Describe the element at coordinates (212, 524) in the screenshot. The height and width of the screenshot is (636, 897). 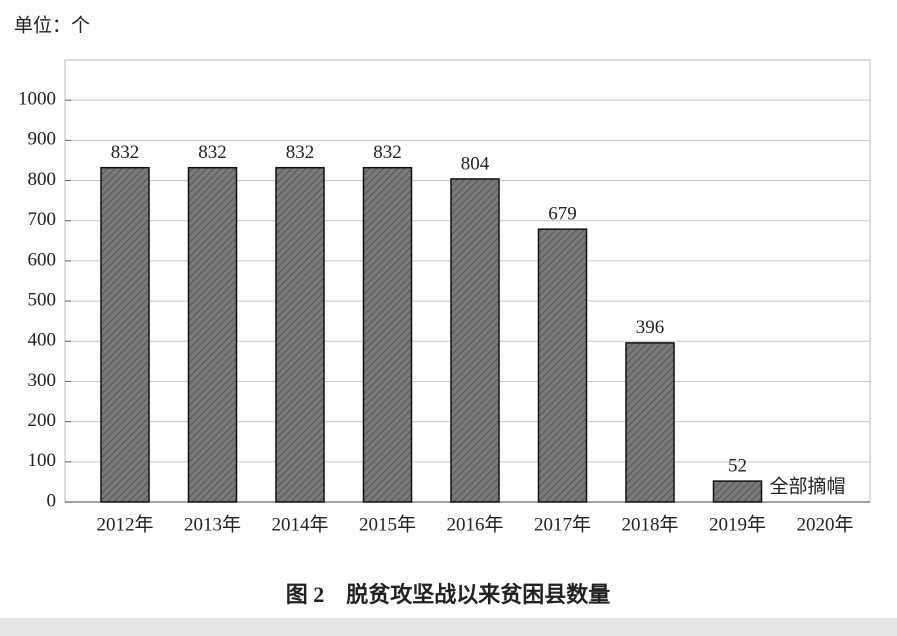
I see `x-tick-label: 2013年` at that location.